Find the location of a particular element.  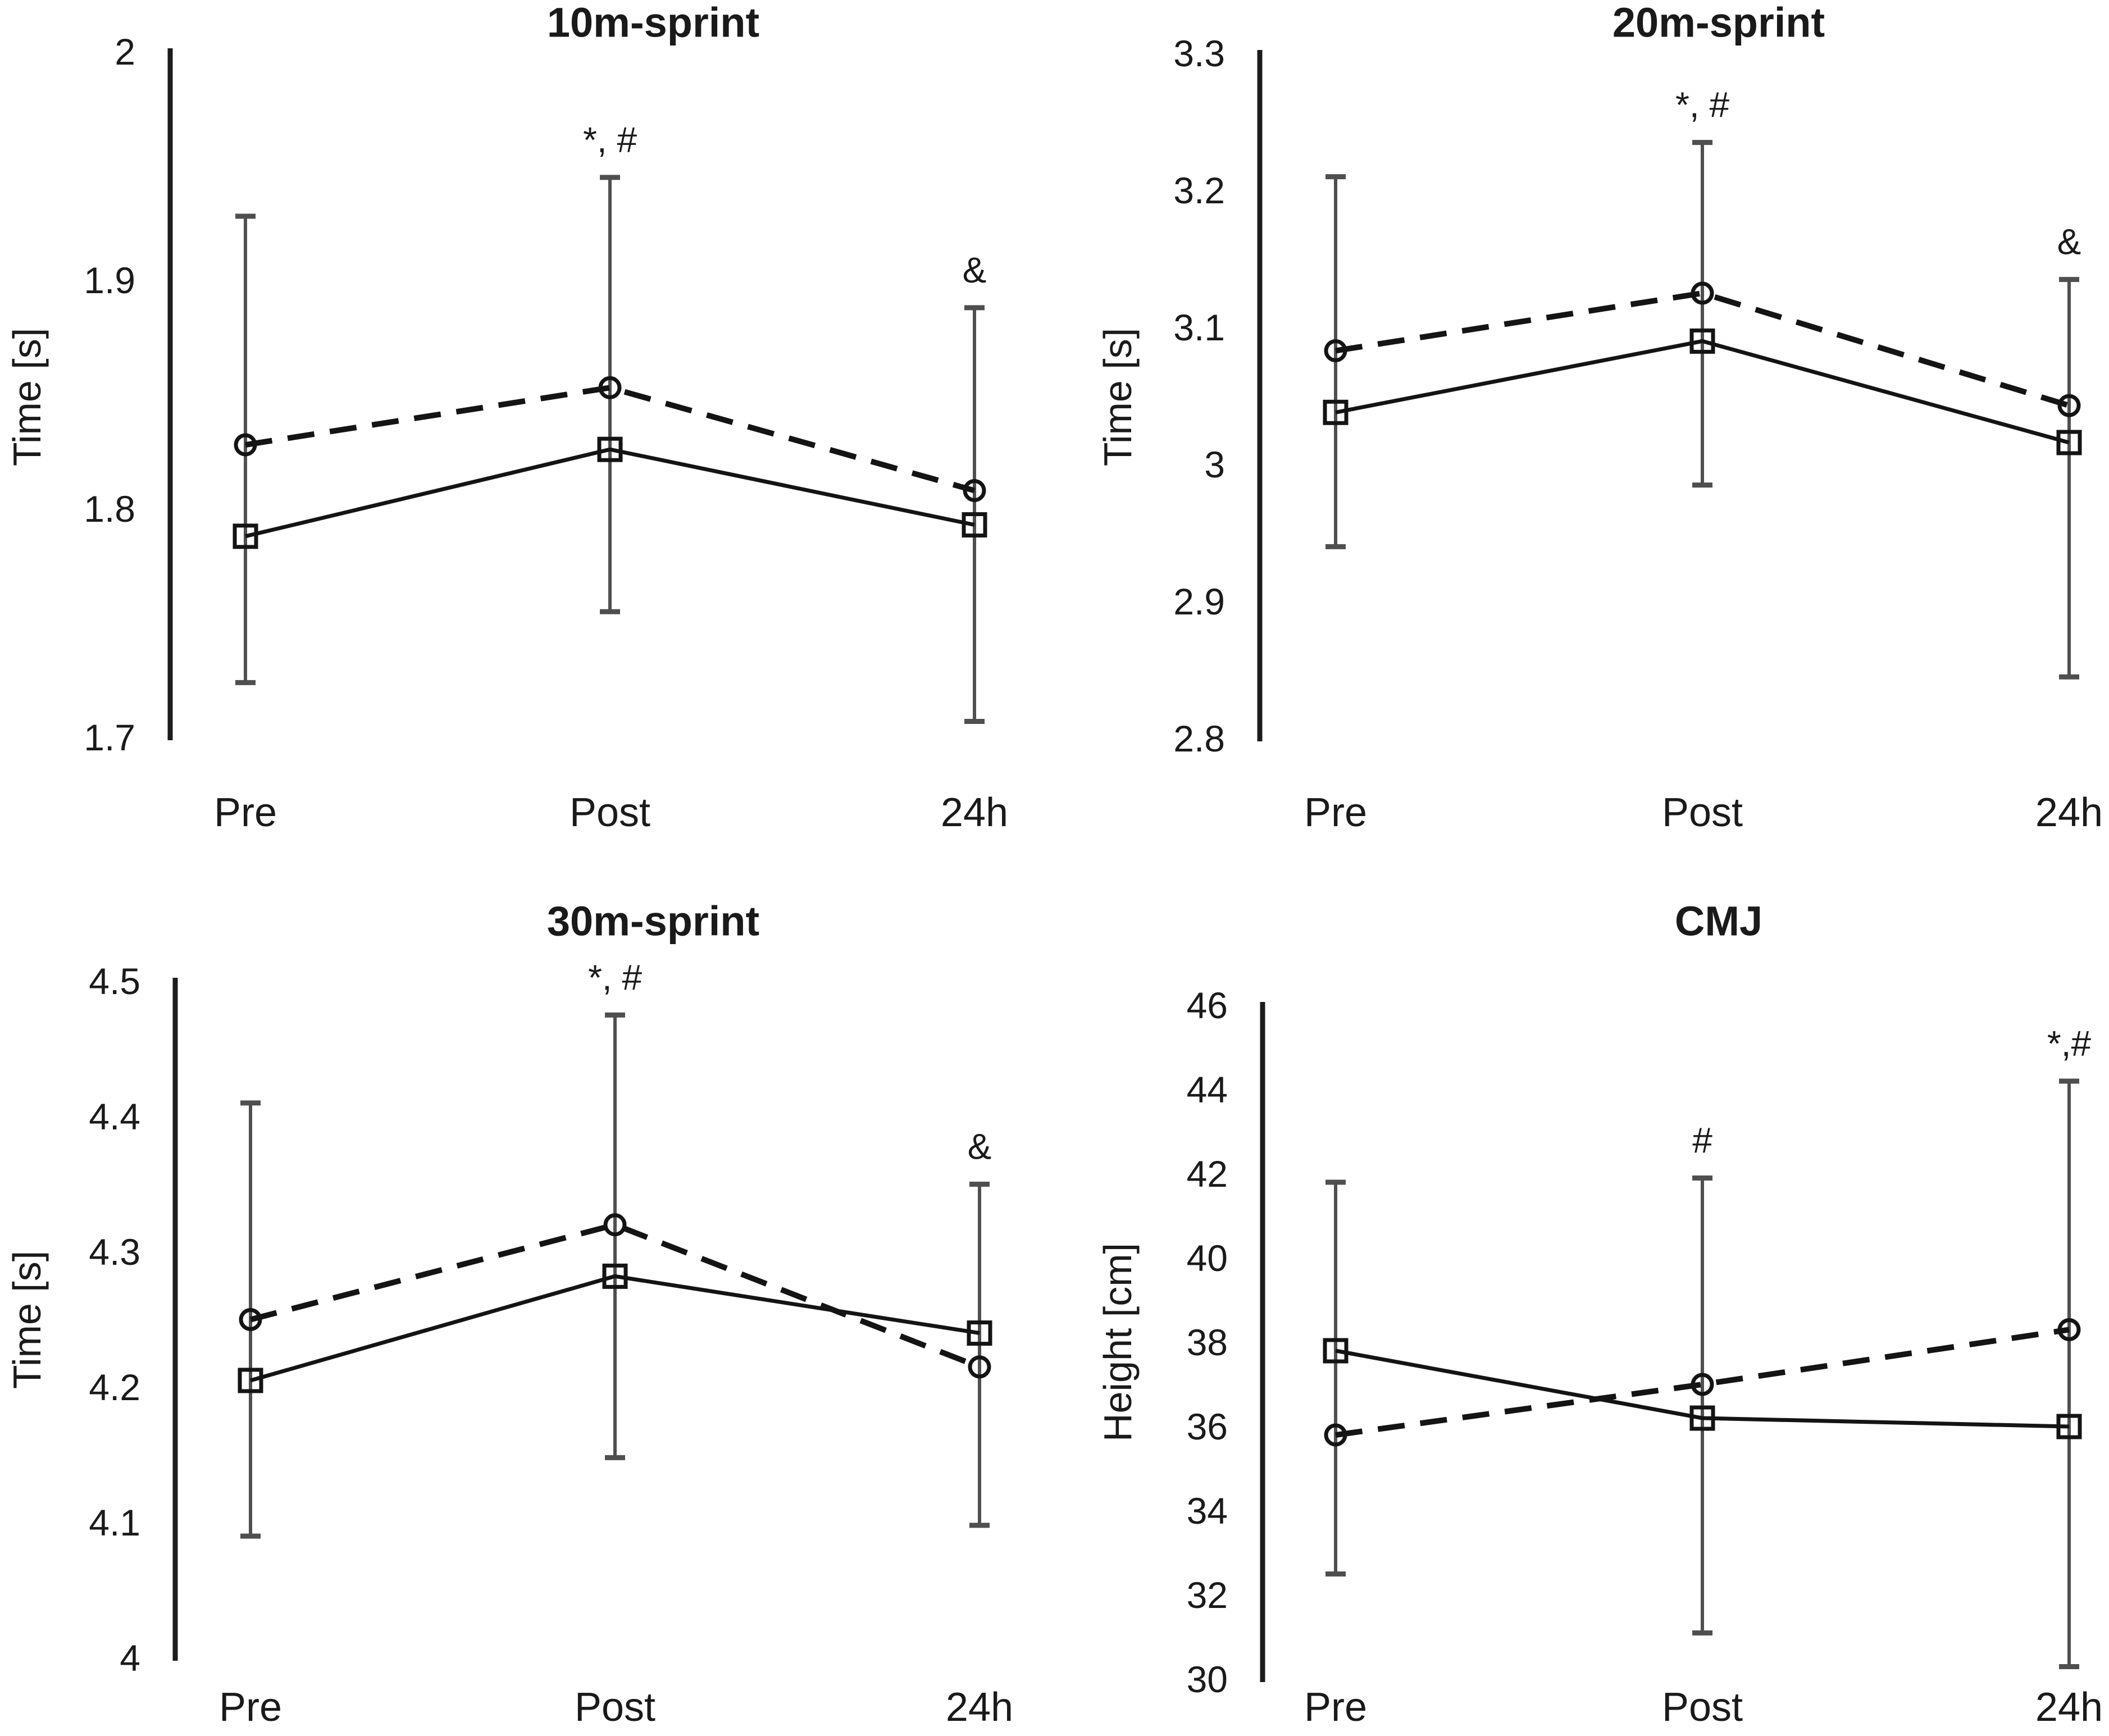

y-tick-label: 4 is located at coordinates (130, 1658).